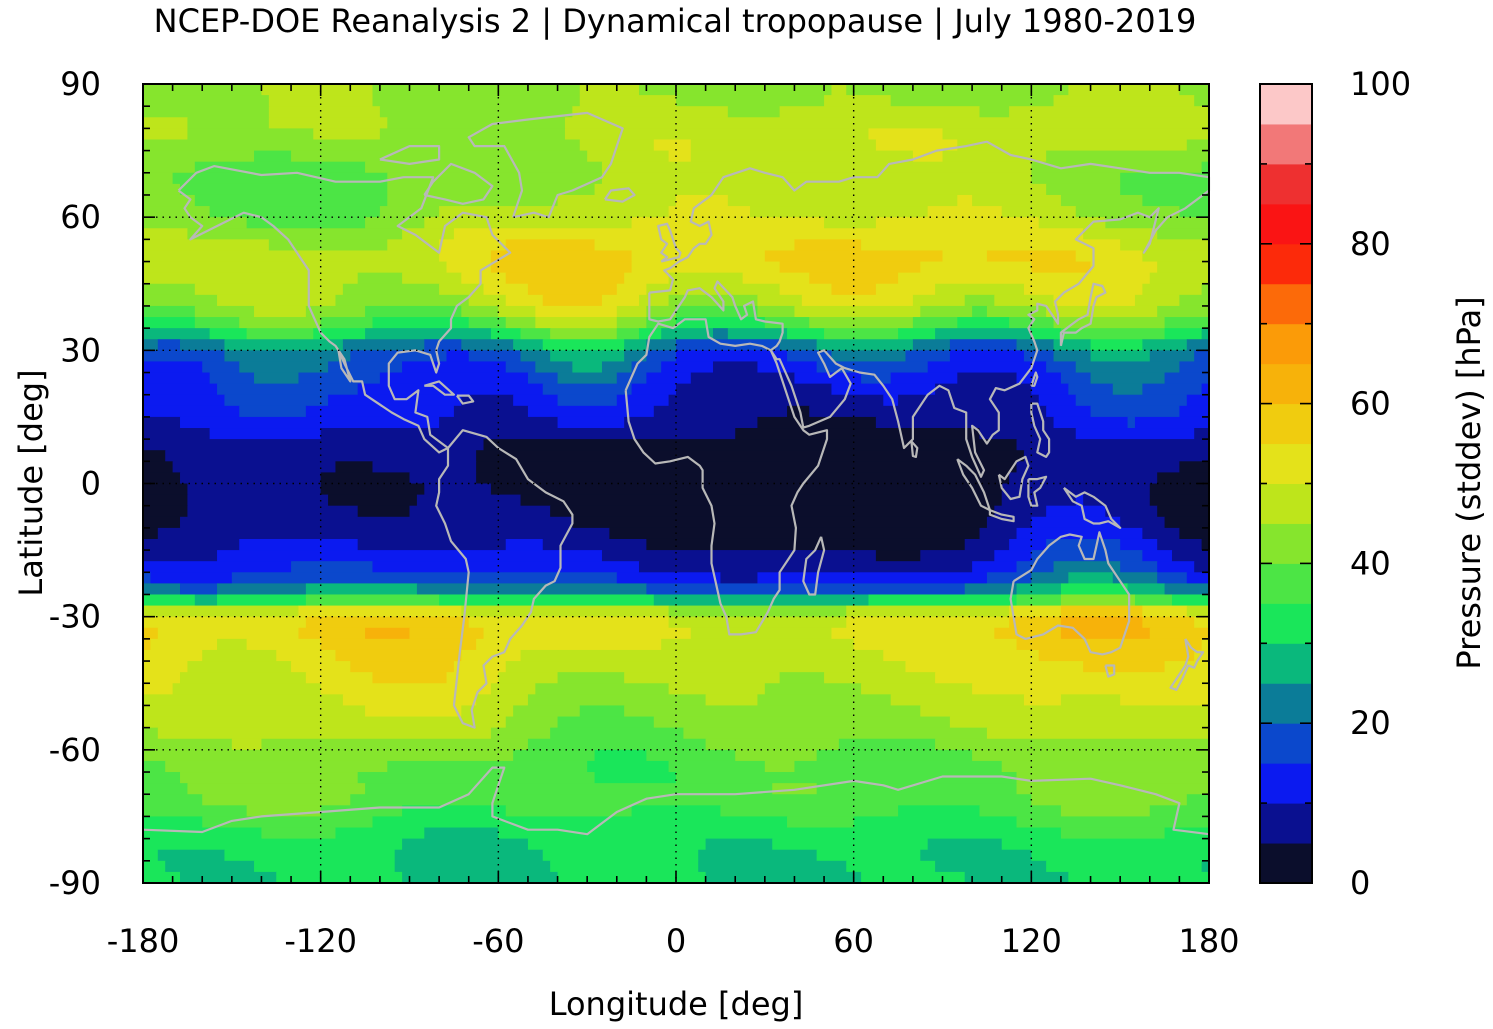 The image size is (1493, 1029). What do you see at coordinates (1469, 482) in the screenshot?
I see `colorbar-label: Pressure (stddev) [hPa]` at bounding box center [1469, 482].